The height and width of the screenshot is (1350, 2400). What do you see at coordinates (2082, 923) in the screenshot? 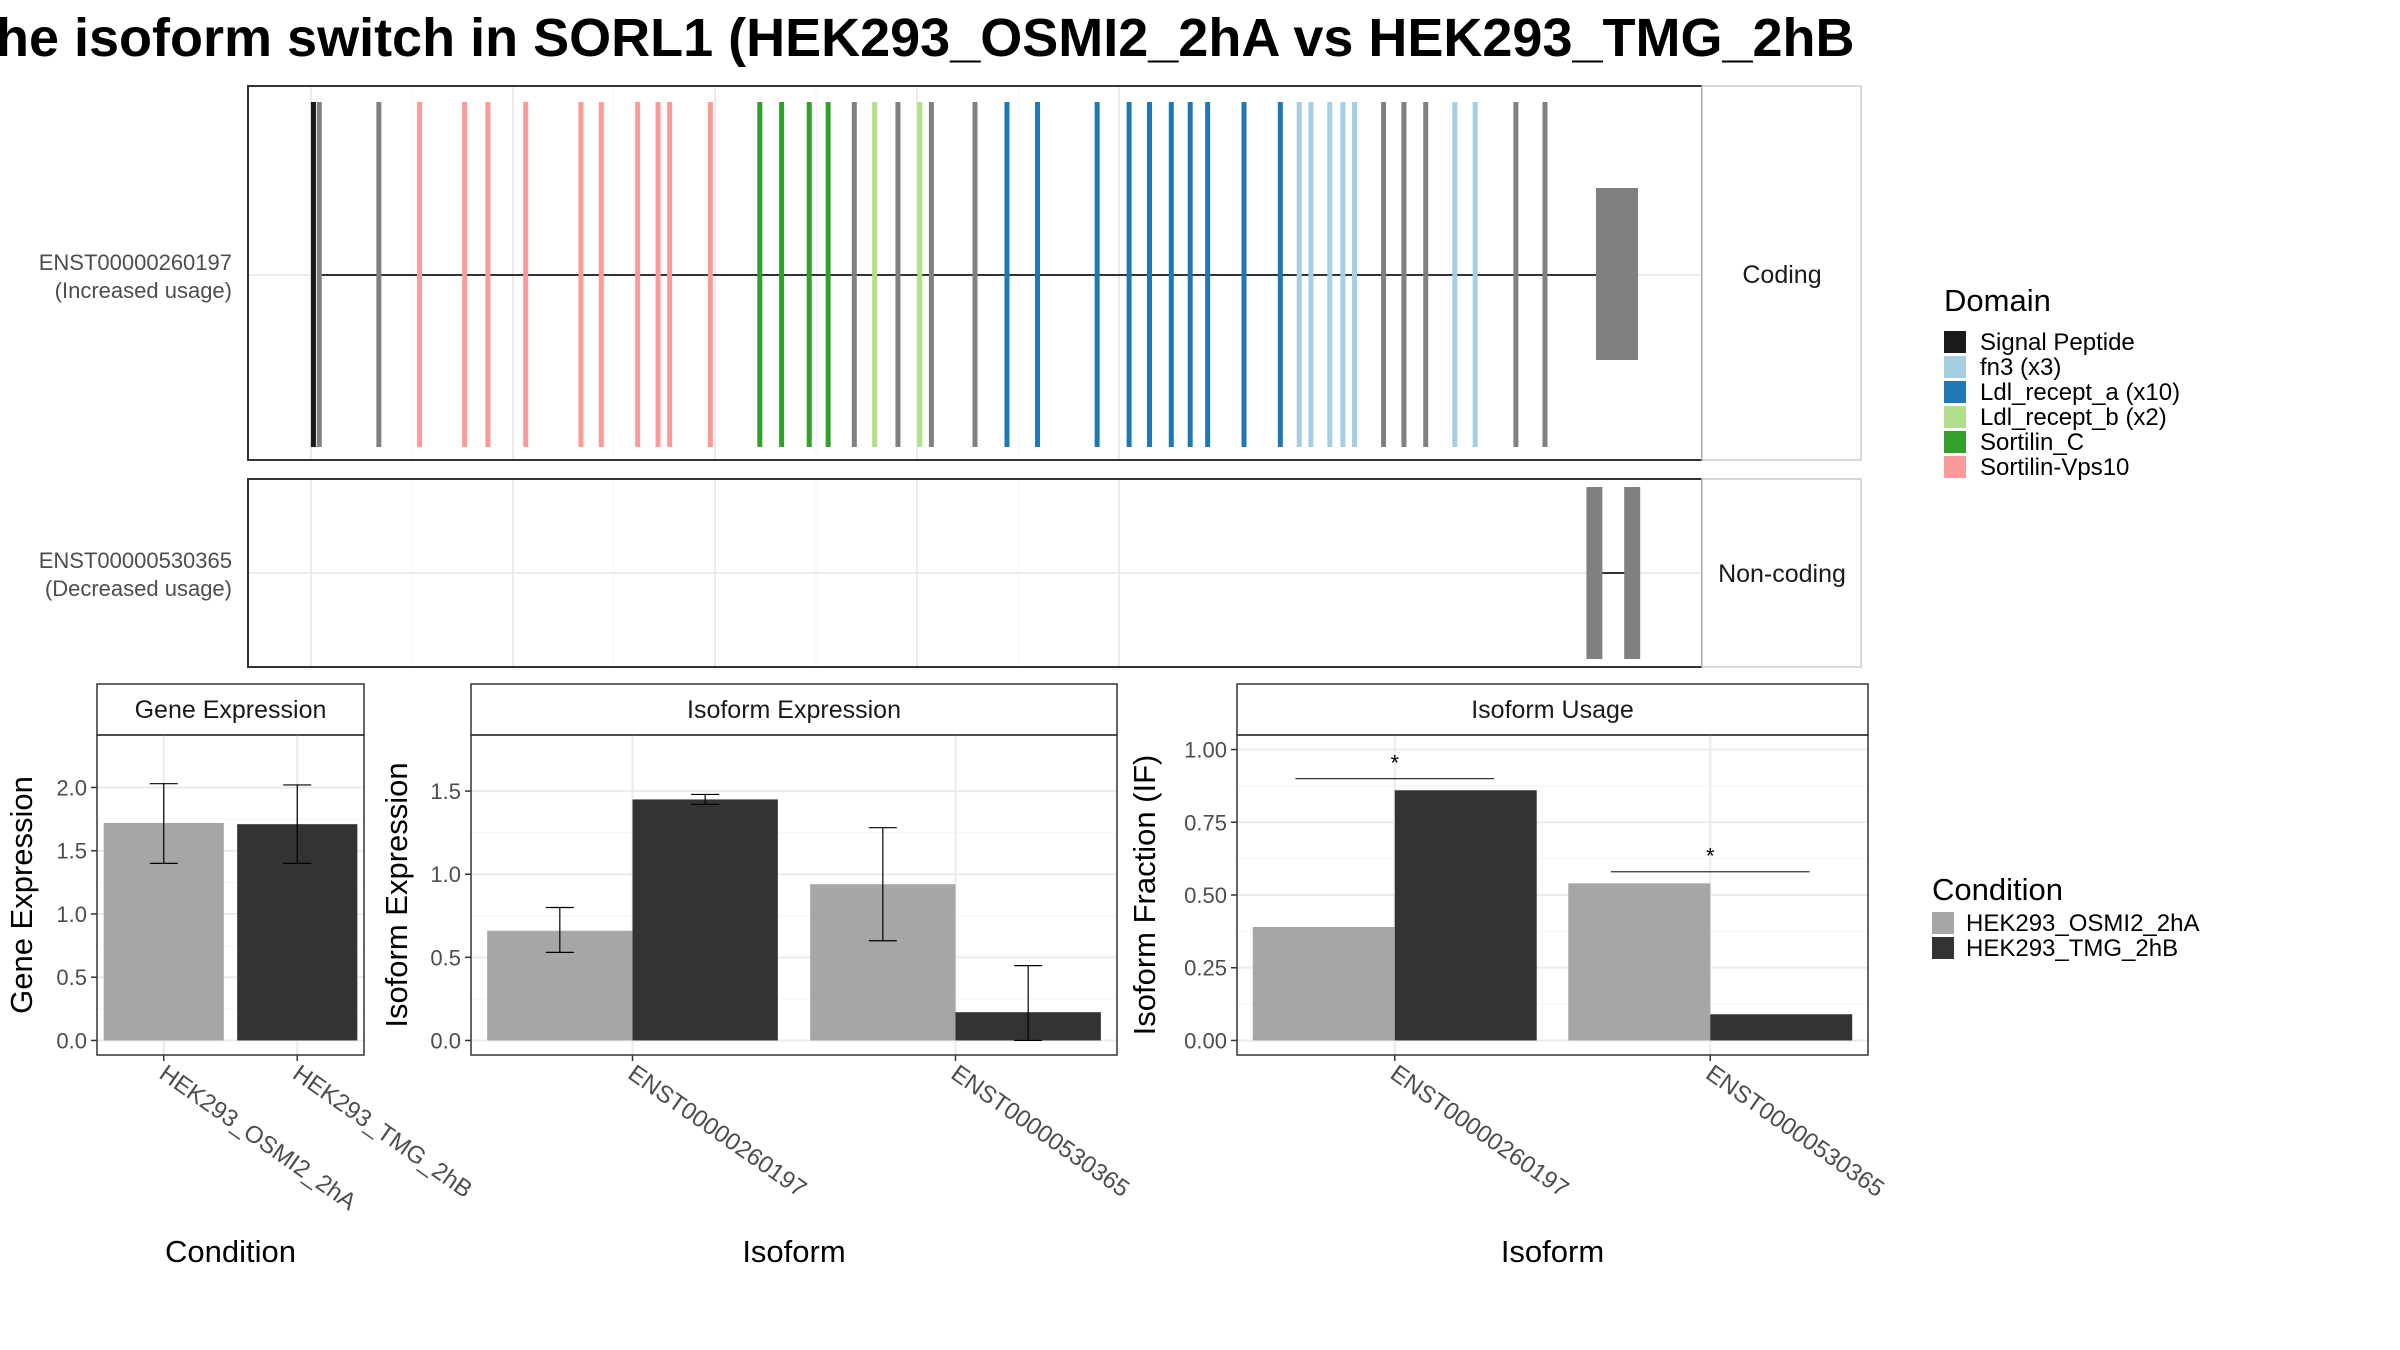
I see `legend-label: HEK293_OSMI2_2hA` at bounding box center [2082, 923].